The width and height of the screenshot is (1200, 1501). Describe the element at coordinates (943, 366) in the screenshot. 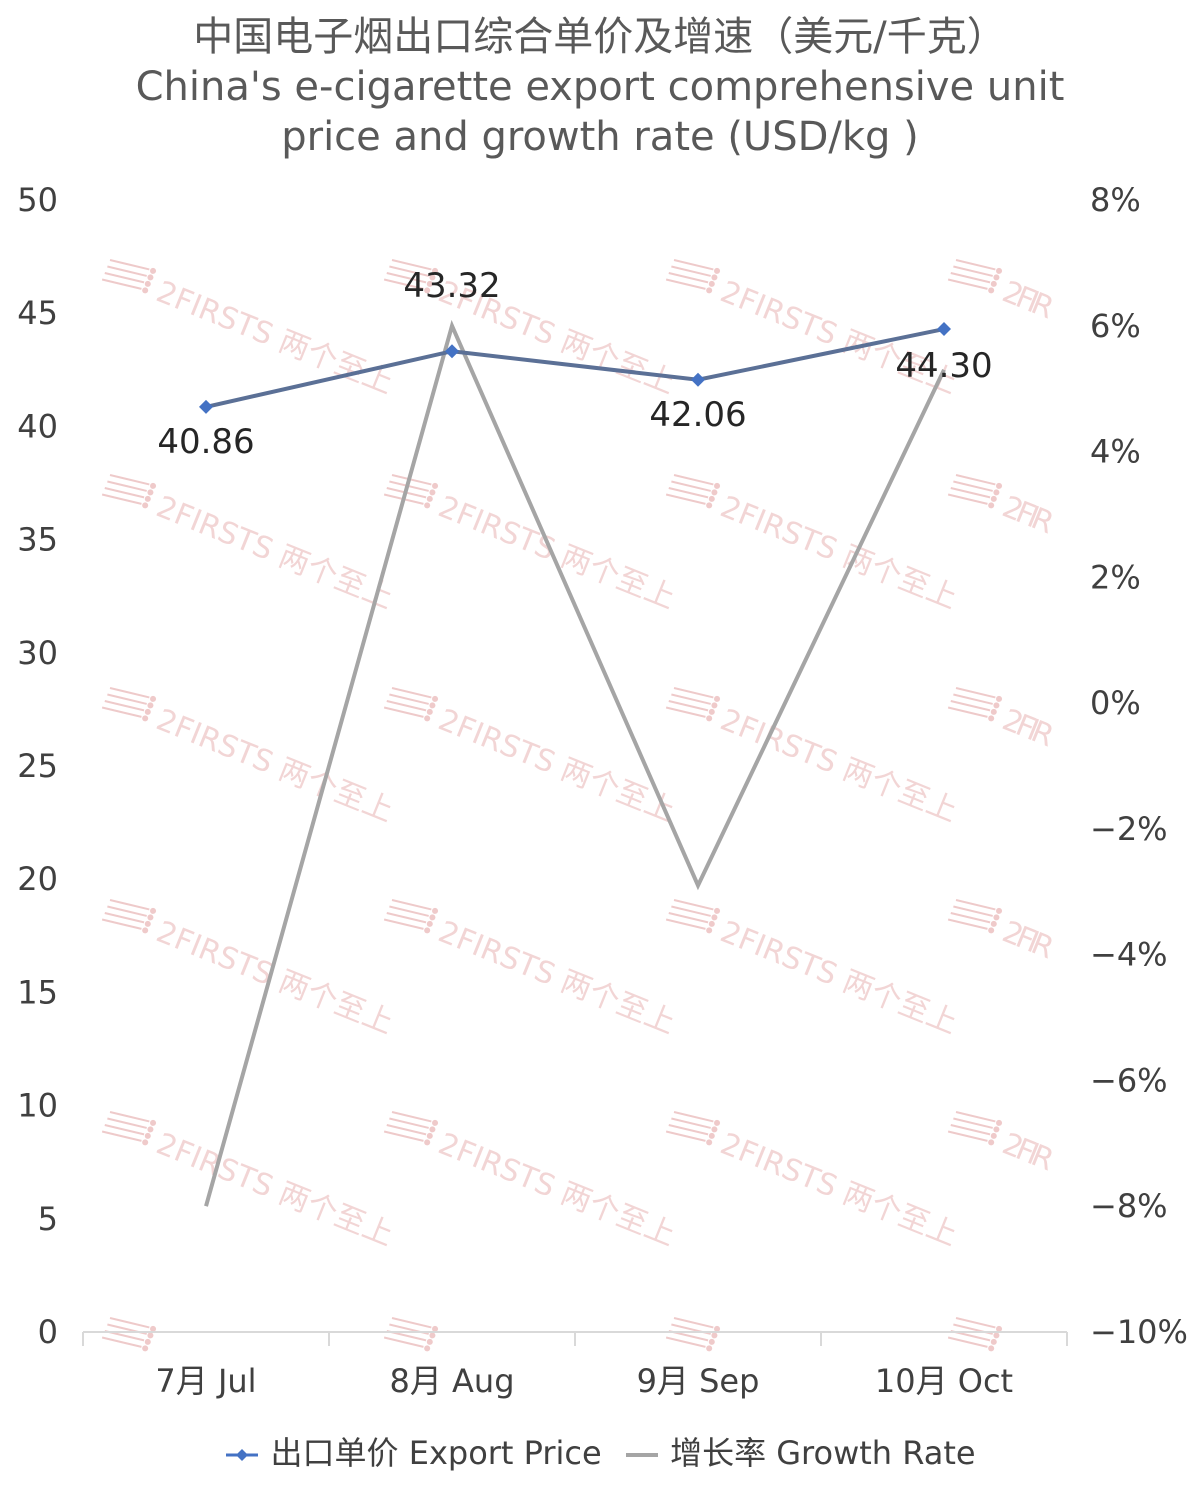

I see `export-price-data-label: 44.30` at that location.